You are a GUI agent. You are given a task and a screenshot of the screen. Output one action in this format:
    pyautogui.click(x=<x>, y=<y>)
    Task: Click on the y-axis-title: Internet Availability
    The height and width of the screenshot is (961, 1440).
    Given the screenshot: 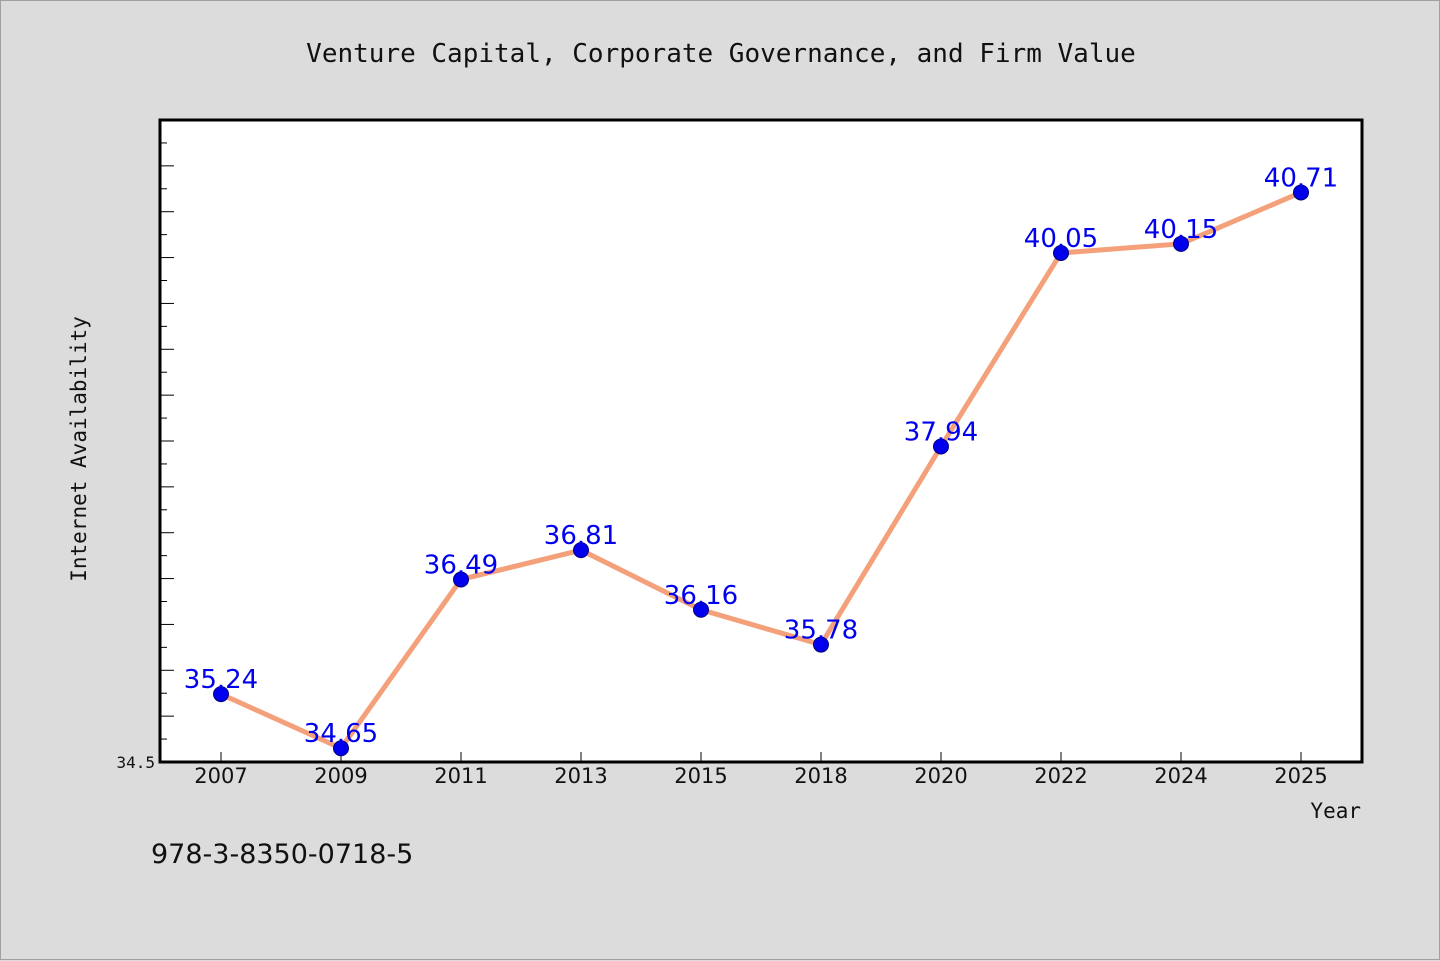 What is the action you would take?
    pyautogui.click(x=79, y=449)
    